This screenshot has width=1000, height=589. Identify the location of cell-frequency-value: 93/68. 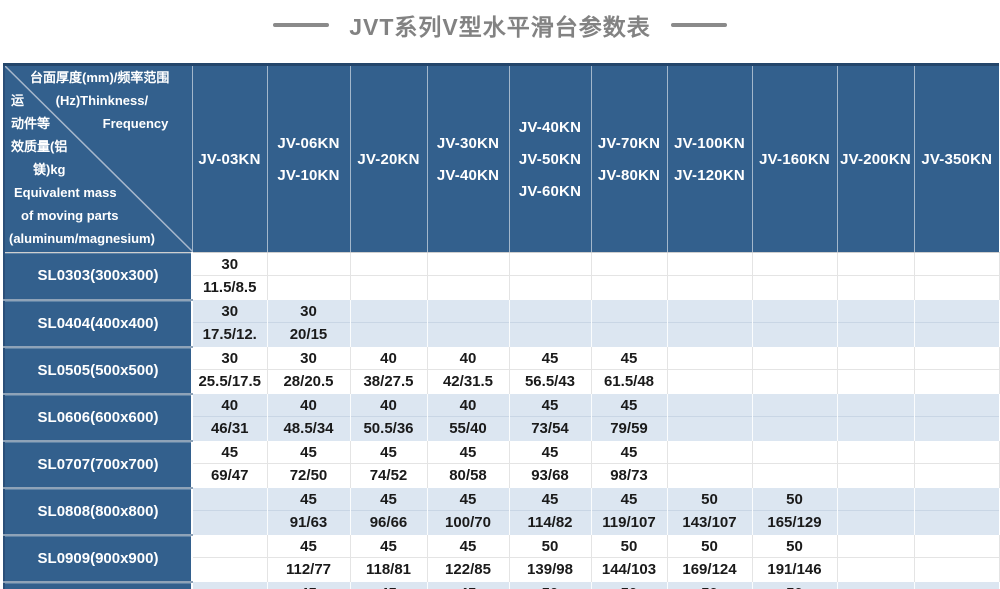
(550, 475).